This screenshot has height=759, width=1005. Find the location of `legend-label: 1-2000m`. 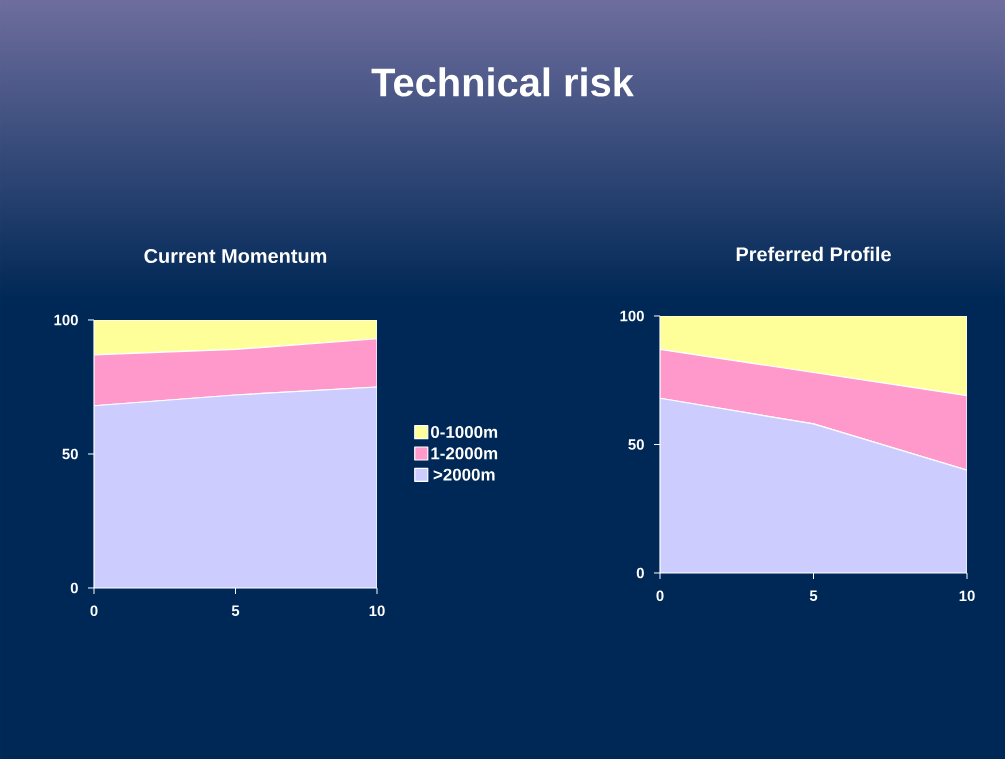

legend-label: 1-2000m is located at coordinates (464, 453).